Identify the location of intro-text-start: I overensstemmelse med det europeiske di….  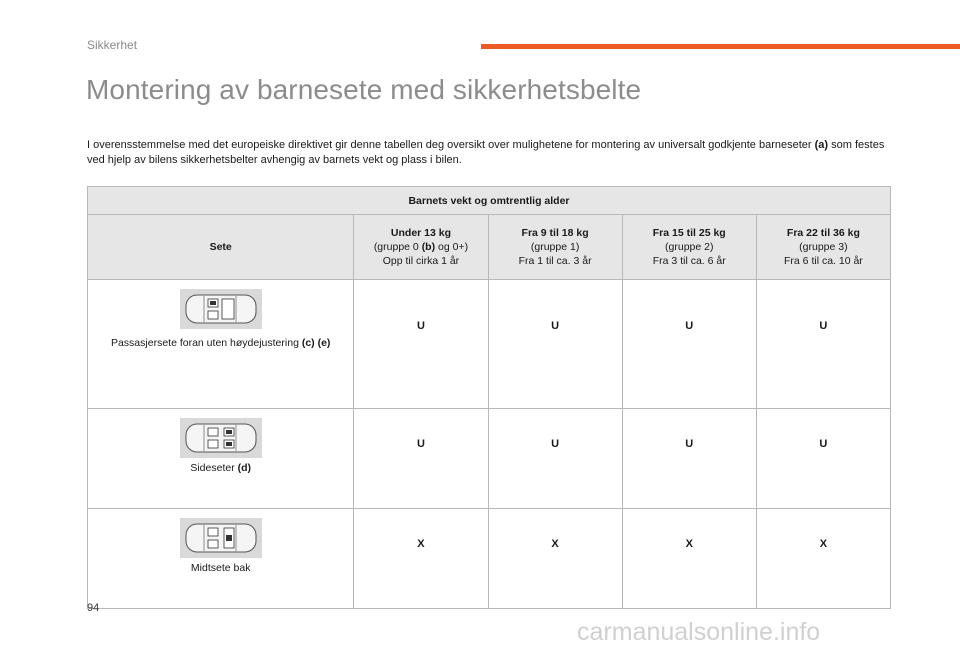
(451, 145).